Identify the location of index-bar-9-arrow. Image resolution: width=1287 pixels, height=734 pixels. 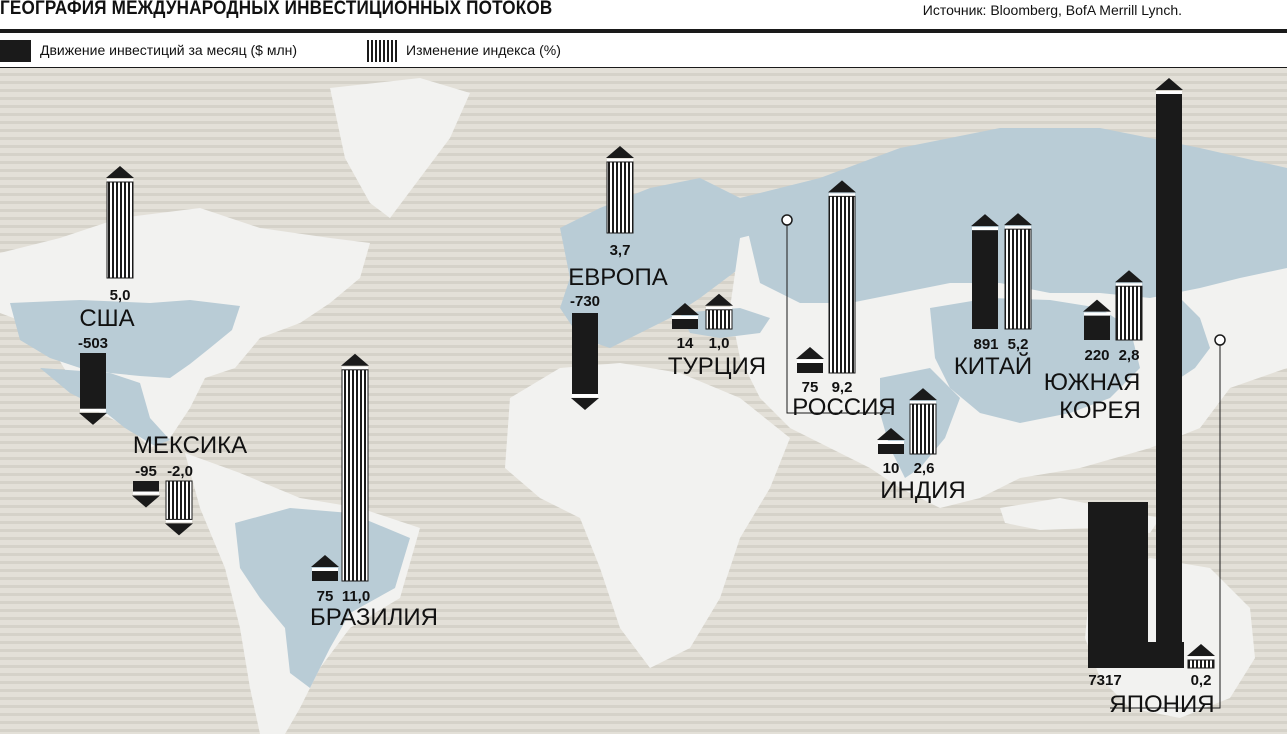
(1201, 650).